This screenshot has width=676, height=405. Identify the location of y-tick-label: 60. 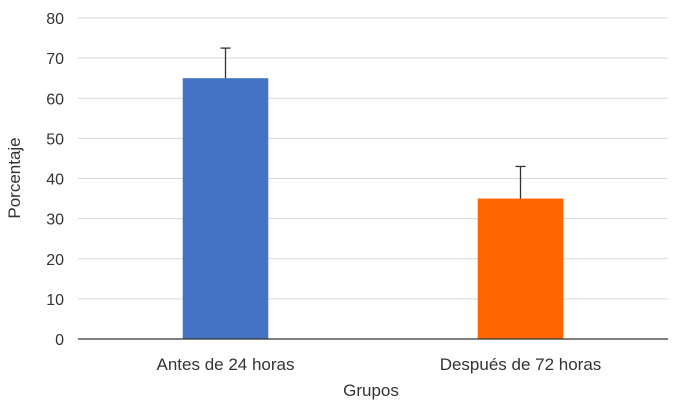
(55, 99).